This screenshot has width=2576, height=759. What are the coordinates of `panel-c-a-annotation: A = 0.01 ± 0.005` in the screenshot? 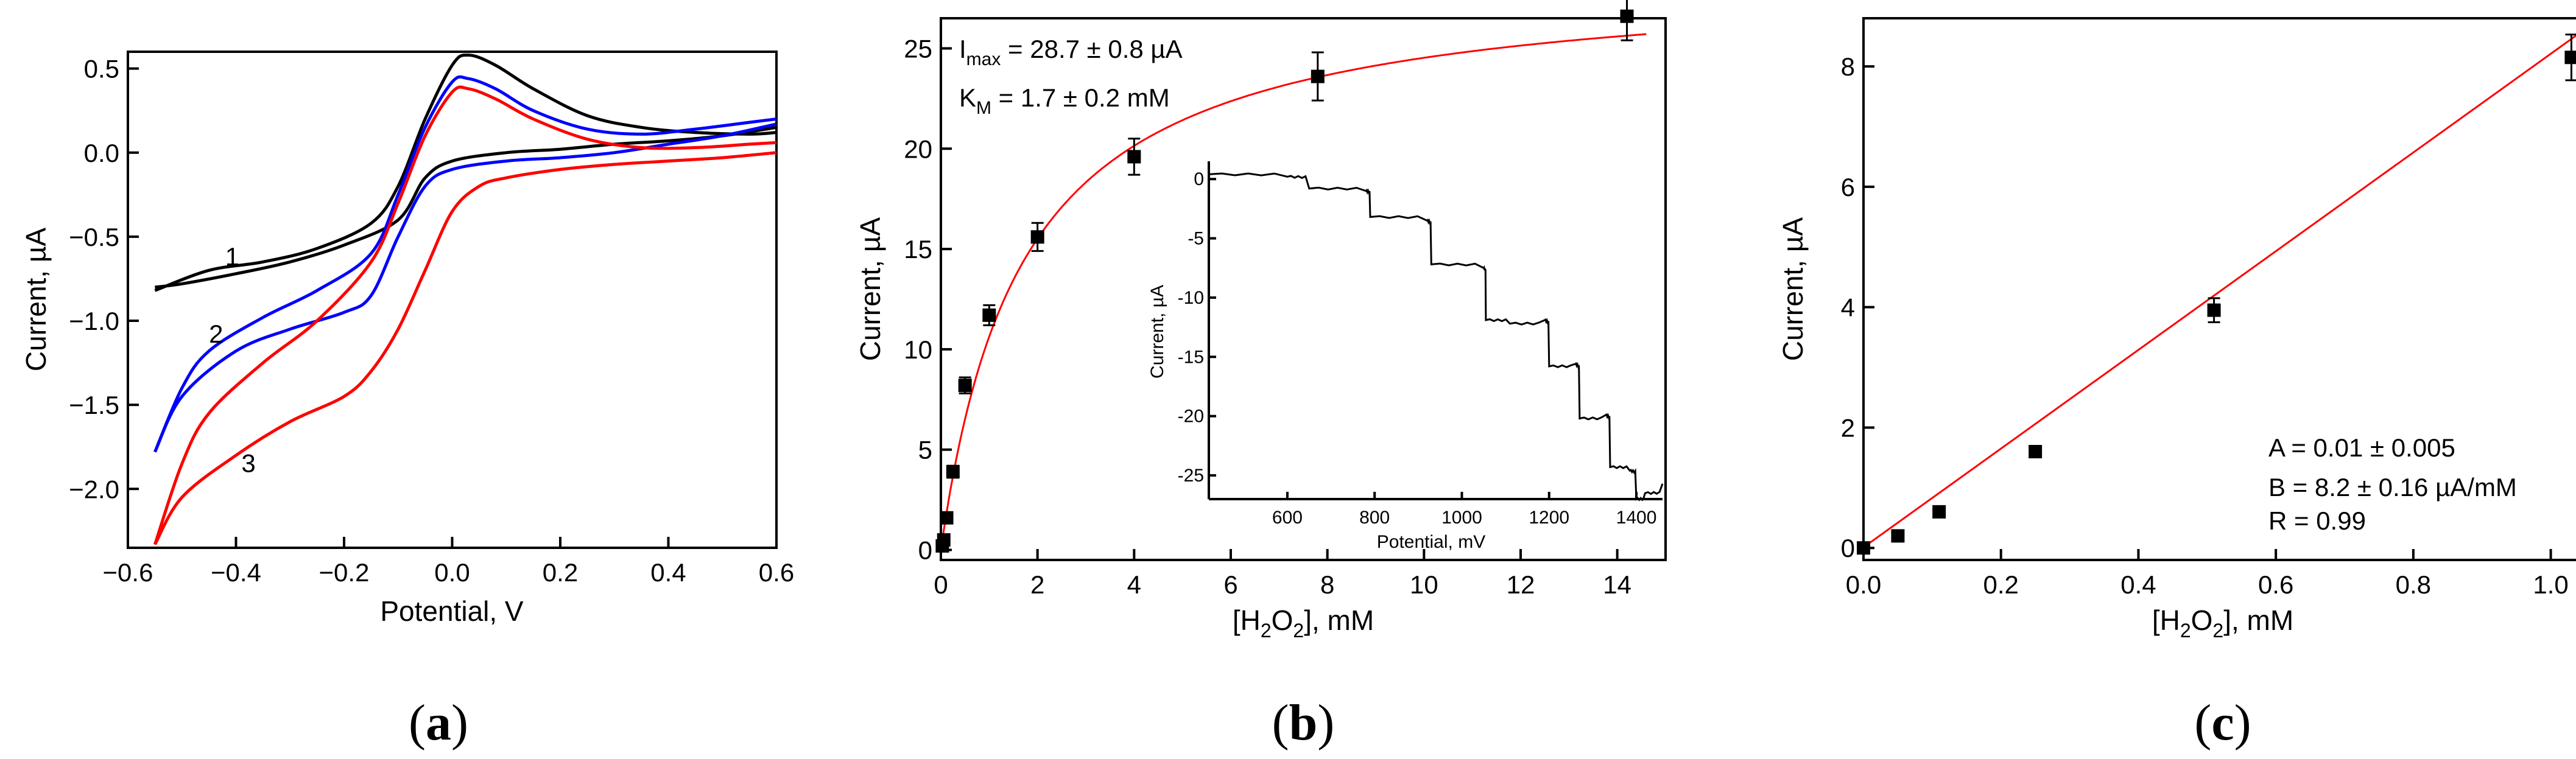 It's located at (2361, 447).